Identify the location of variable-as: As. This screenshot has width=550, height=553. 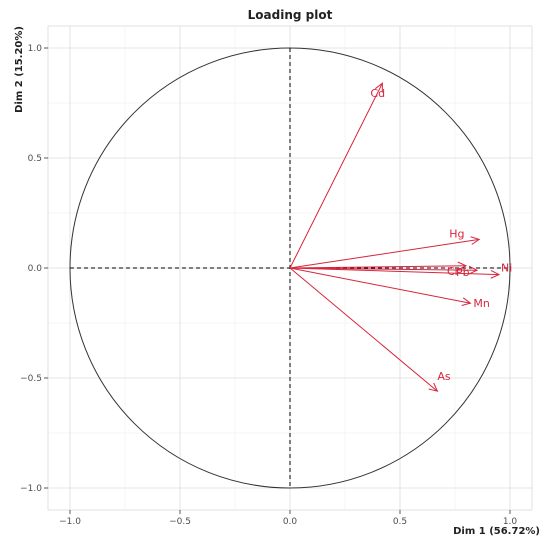
(370, 329).